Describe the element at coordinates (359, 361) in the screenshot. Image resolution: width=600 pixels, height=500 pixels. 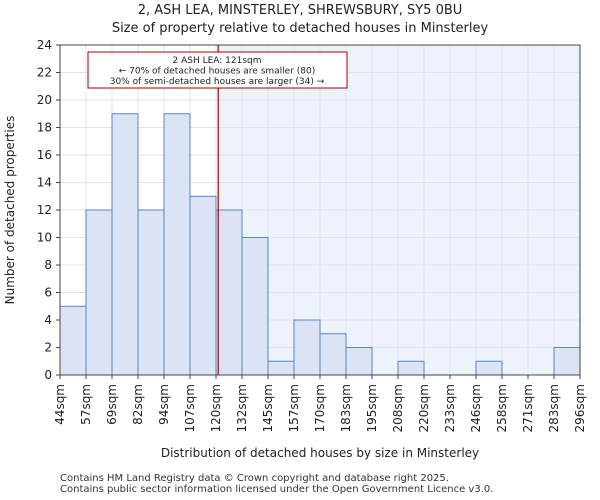
I see `bar-183sqm` at that location.